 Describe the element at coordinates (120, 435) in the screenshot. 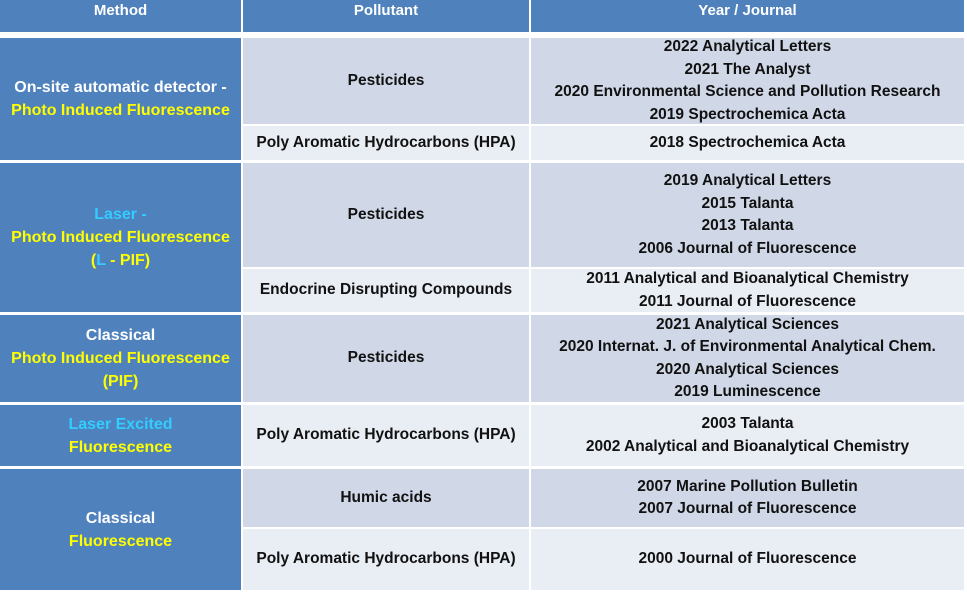

I see `method-cell-laser-excited: Laser Excited Fluorescence` at that location.